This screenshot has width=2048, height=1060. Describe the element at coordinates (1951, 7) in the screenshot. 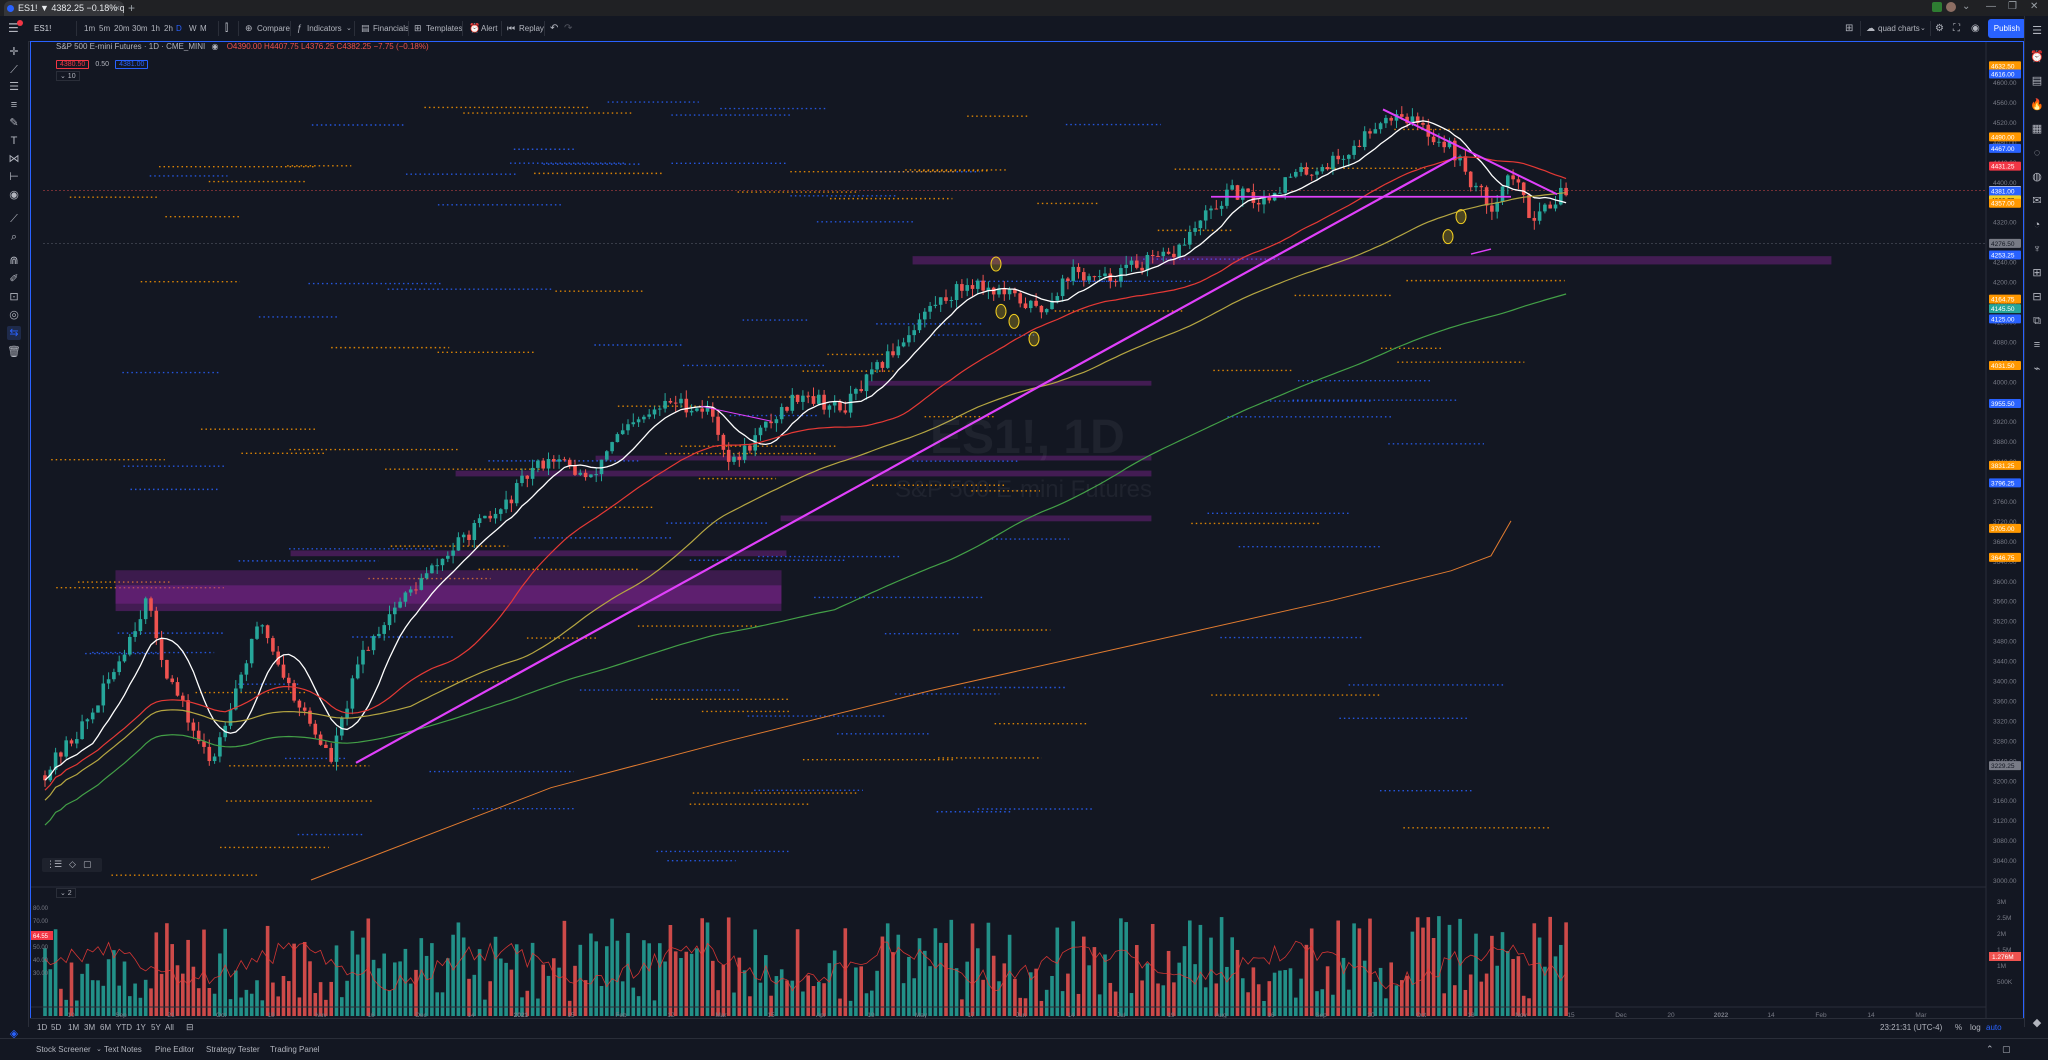

I see `profile-avatar` at that location.